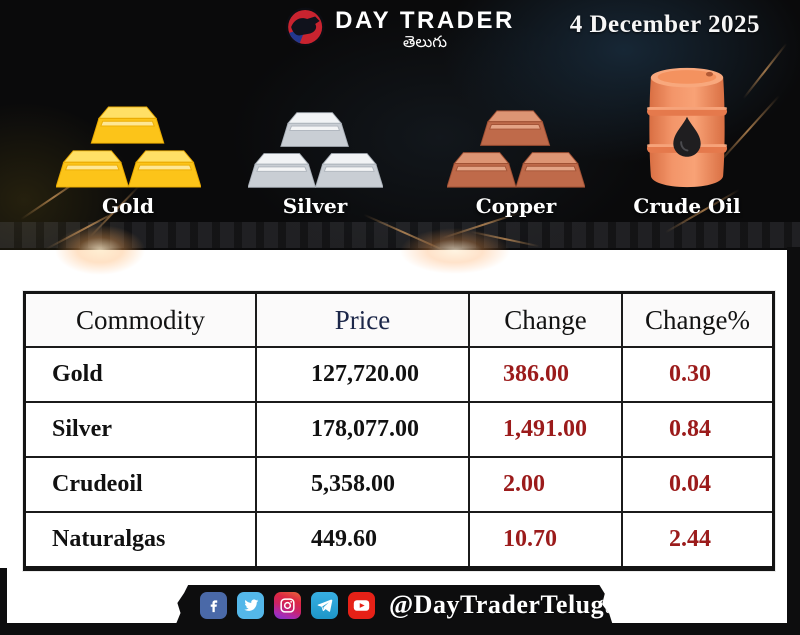 The width and height of the screenshot is (800, 635). Describe the element at coordinates (361, 605) in the screenshot. I see `youtube-icon` at that location.